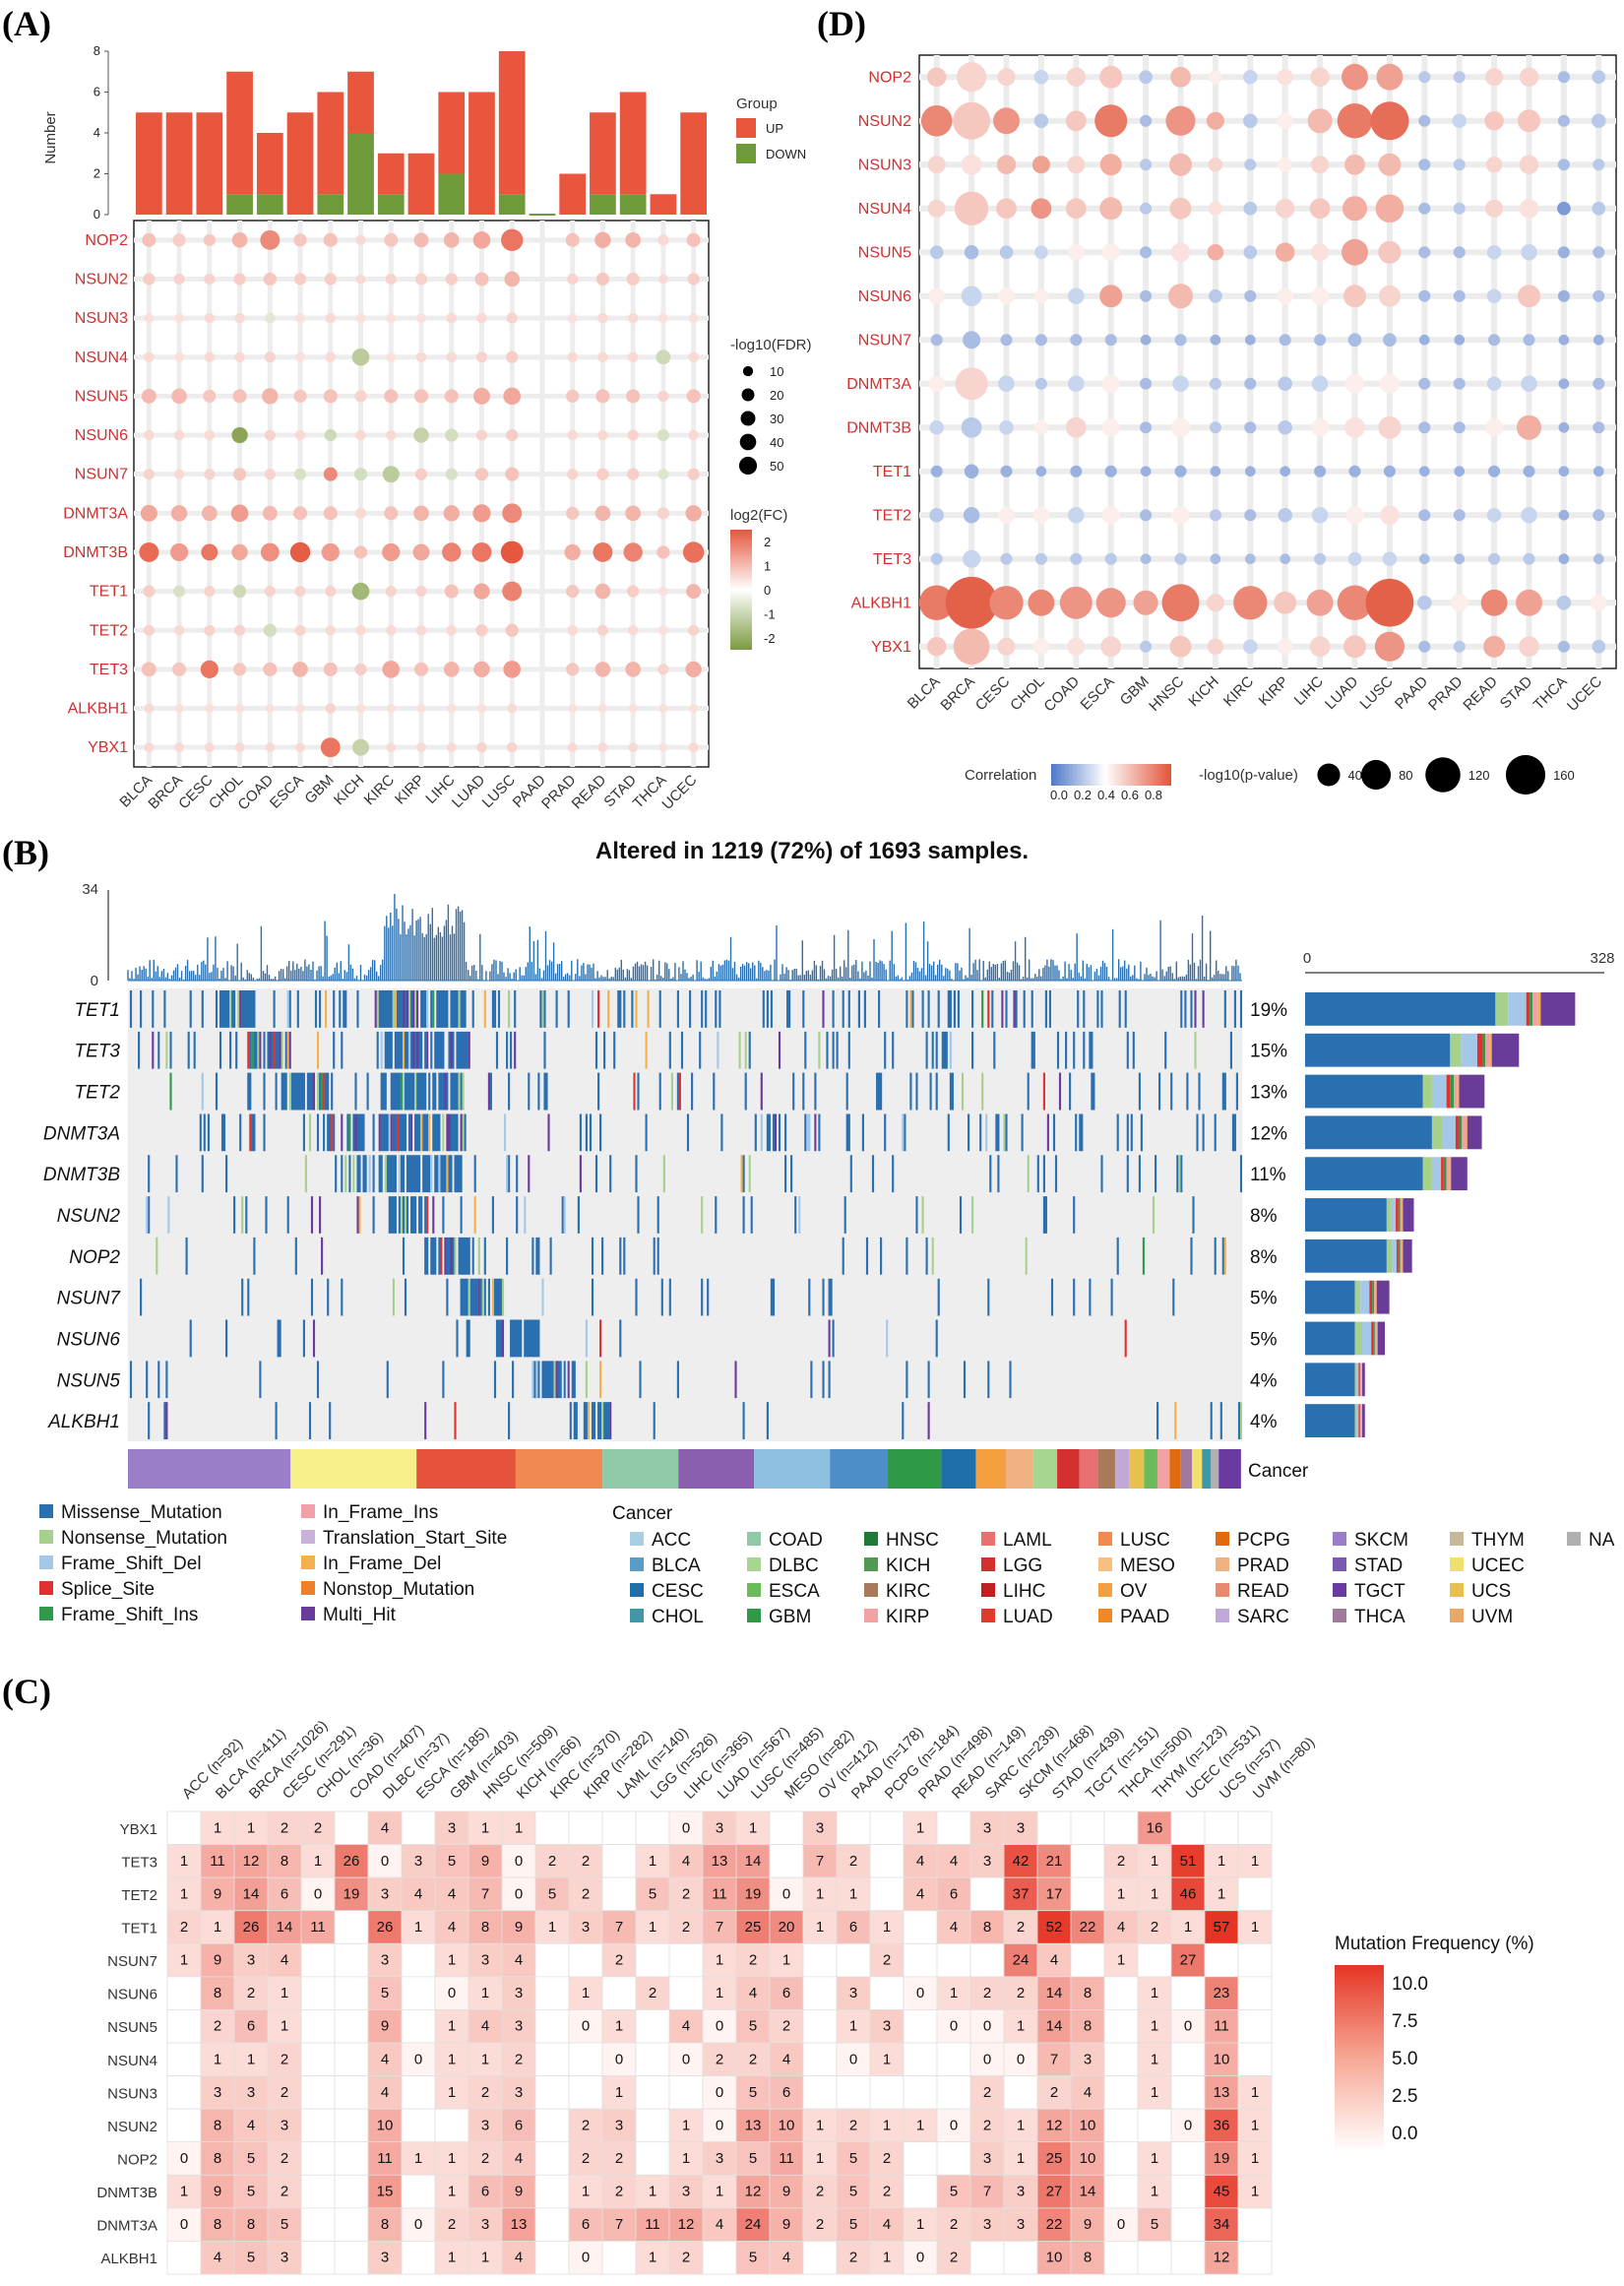 Image resolution: width=1624 pixels, height=2286 pixels. Describe the element at coordinates (1408, 1215) in the screenshot. I see `b-rightbar-nsun2-multi_hit` at that location.